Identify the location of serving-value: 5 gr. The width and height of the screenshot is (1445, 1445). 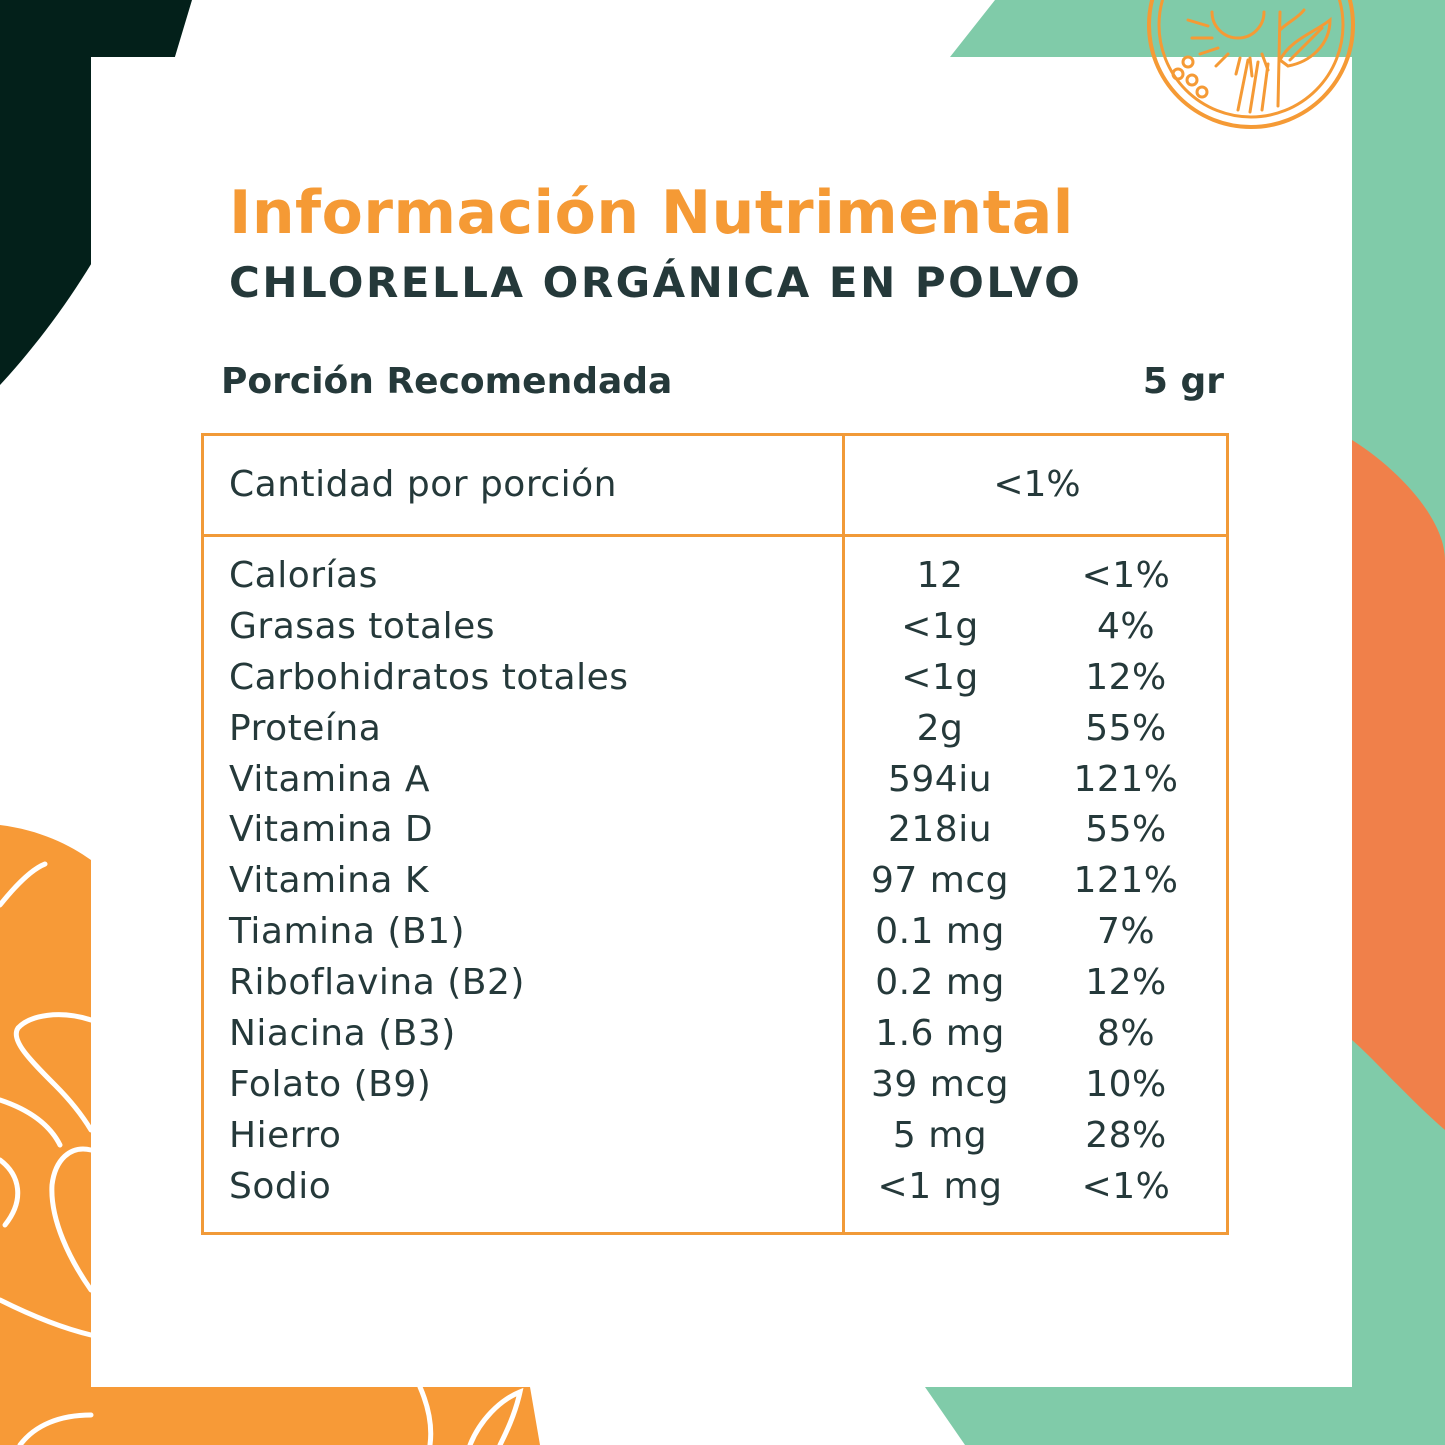
(1183, 381).